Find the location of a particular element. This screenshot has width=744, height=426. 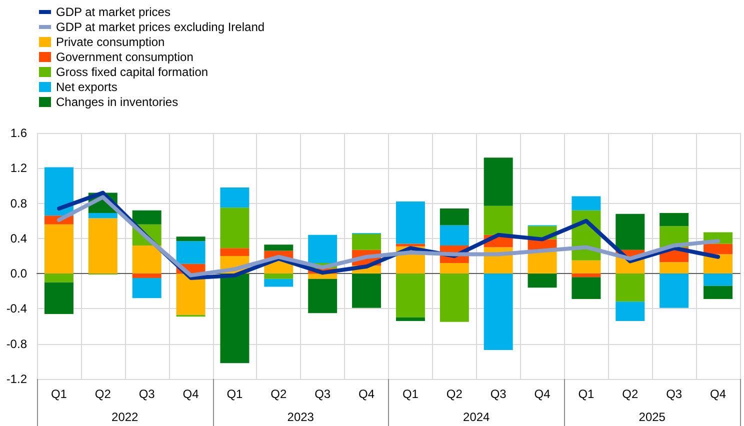

y-tick-label: 0.4 is located at coordinates (19, 238).